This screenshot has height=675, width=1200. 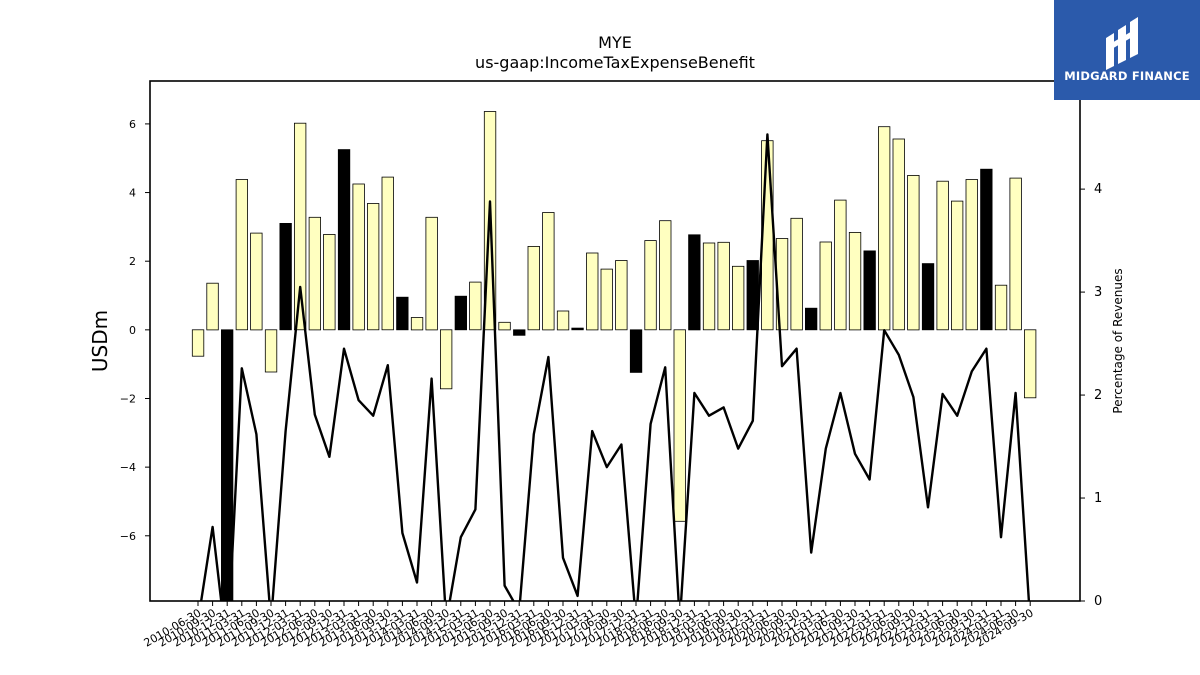 I want to click on y-tick-label: 4, so click(x=132, y=193).